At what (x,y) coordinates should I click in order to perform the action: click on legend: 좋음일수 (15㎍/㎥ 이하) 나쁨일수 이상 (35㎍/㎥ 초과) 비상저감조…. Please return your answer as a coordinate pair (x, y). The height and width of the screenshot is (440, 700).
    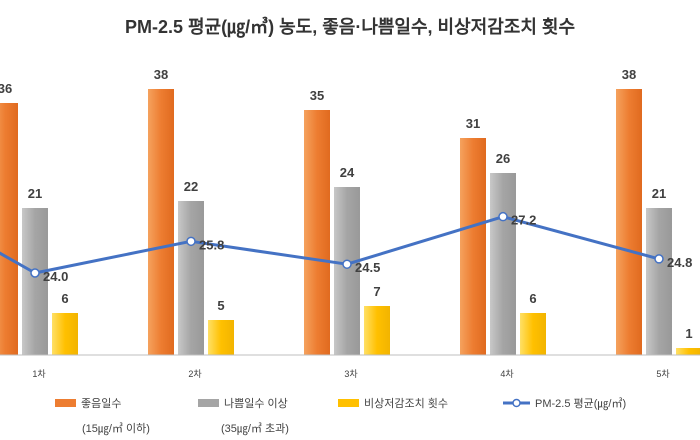
    Looking at the image, I should click on (340, 415).